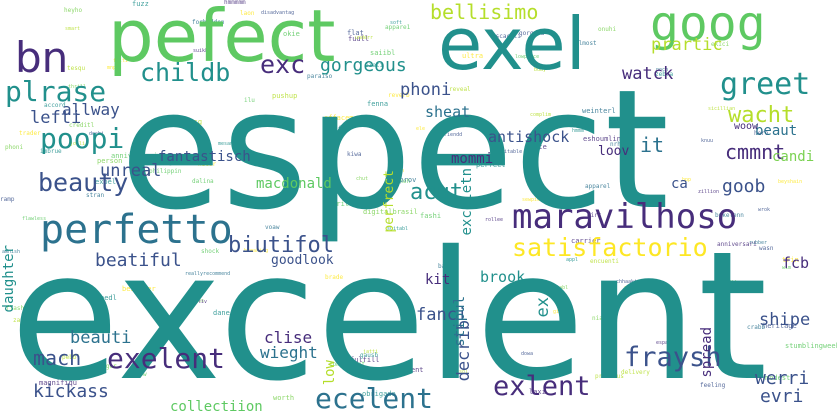  Describe the element at coordinates (101, 338) in the screenshot. I see `word-beauti: beauti` at that location.